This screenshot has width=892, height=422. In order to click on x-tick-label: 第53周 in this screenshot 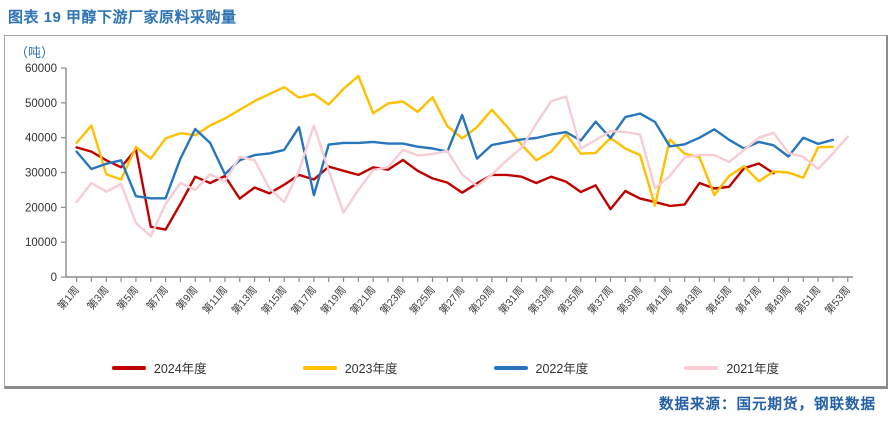, I will do `click(837, 300)`.